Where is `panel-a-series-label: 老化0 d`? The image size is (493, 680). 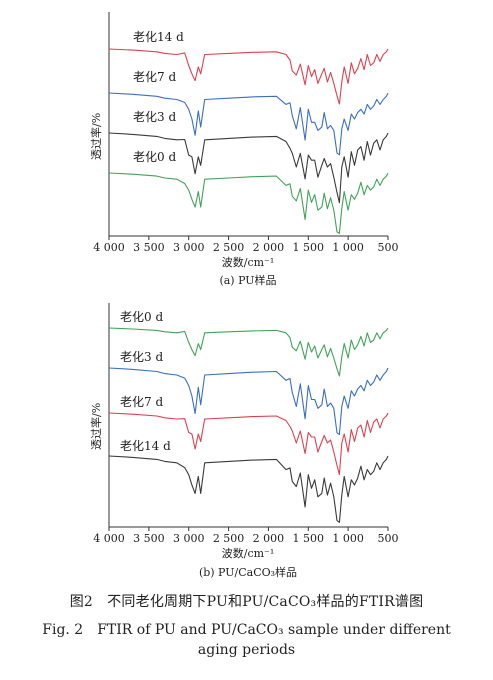 panel-a-series-label: 老化0 d is located at coordinates (154, 157).